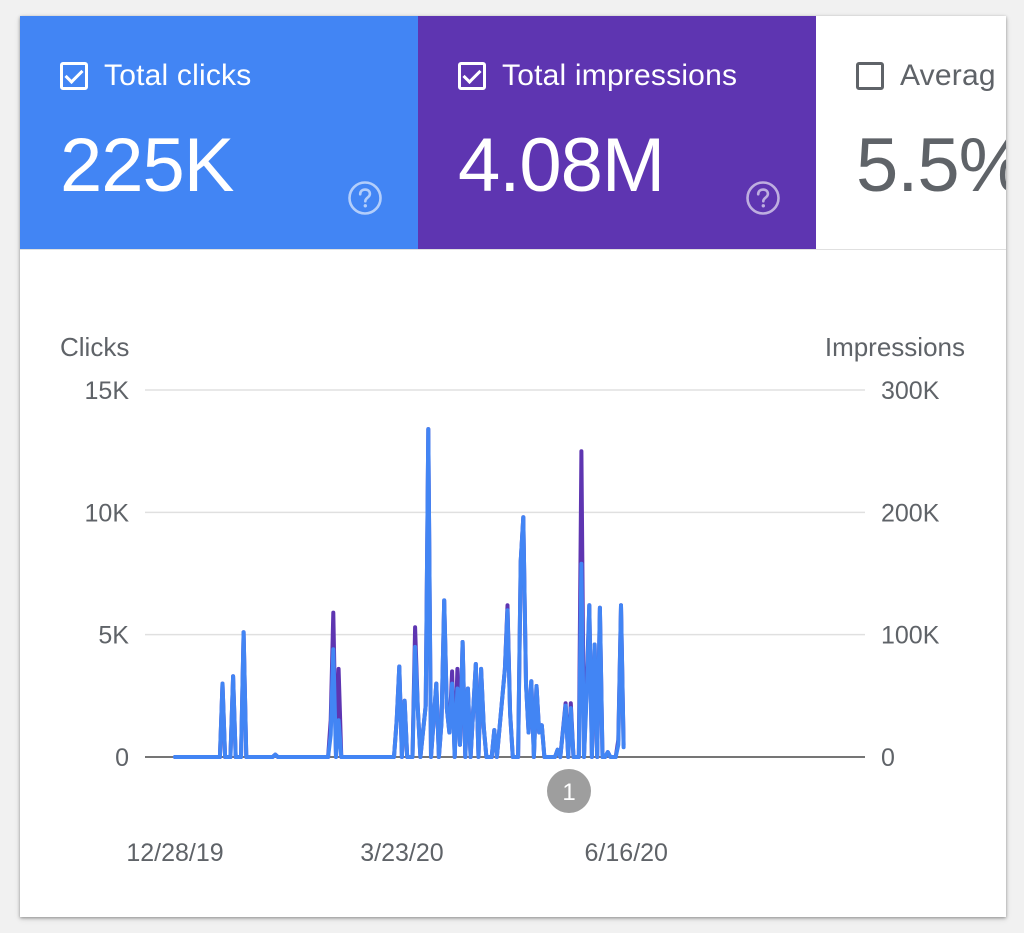 The width and height of the screenshot is (1024, 933). Describe the element at coordinates (620, 75) in the screenshot. I see `metric-label: Total impressions` at that location.